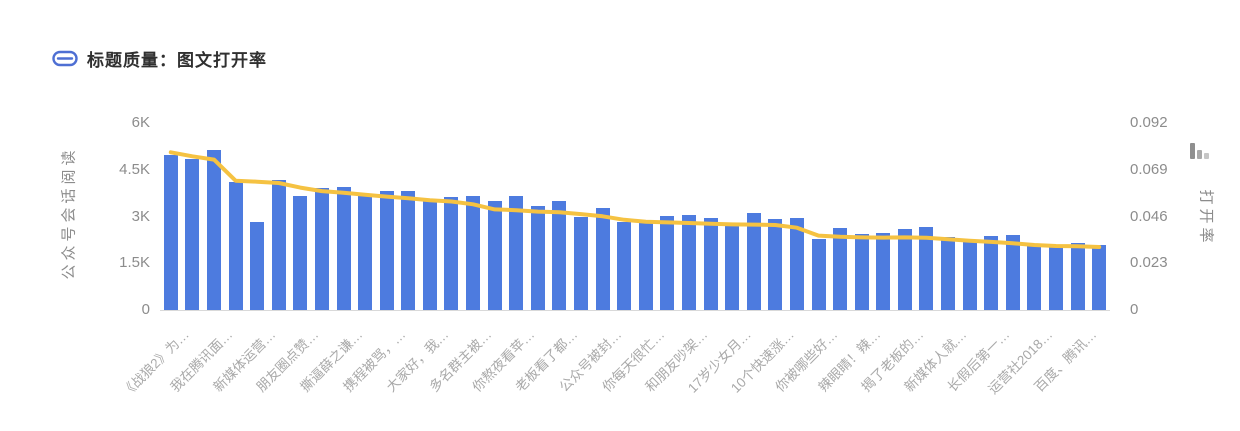  What do you see at coordinates (1149, 216) in the screenshot?
I see `right-tick-label: 0.046` at bounding box center [1149, 216].